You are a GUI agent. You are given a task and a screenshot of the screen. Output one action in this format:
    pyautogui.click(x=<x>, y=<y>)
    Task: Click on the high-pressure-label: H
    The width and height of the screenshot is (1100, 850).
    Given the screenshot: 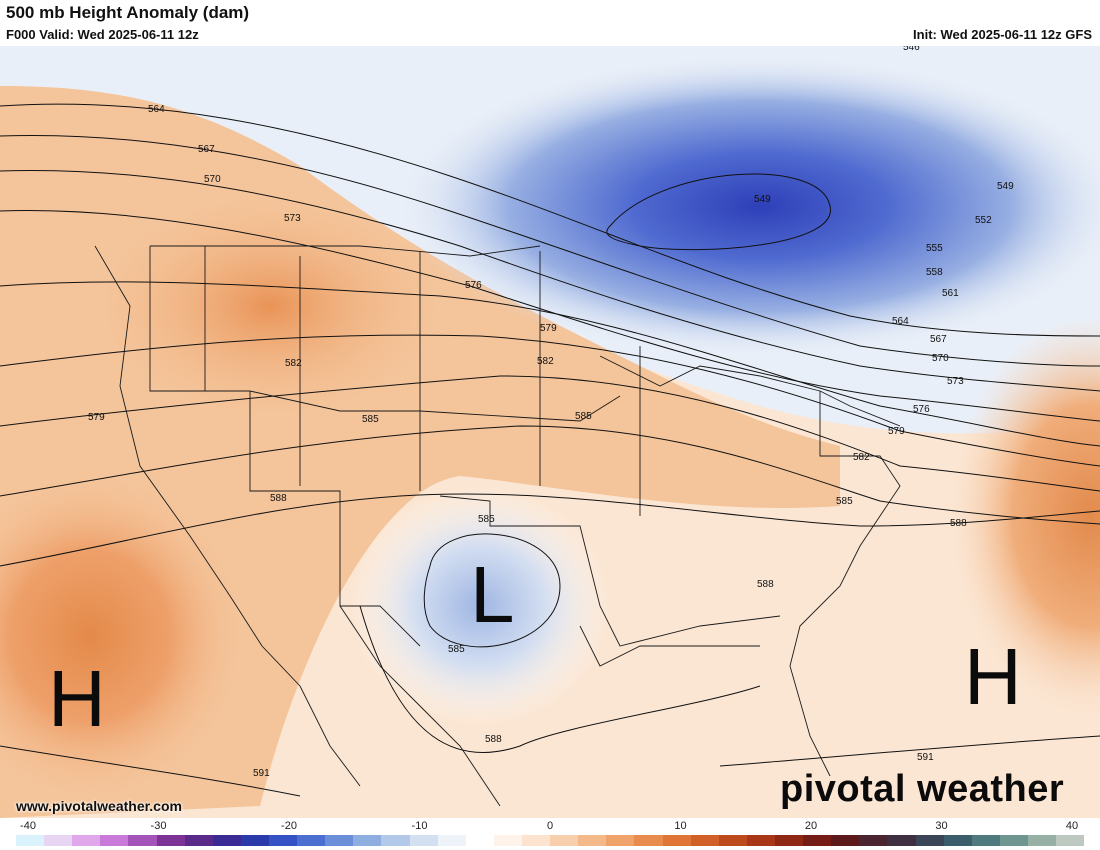 What is the action you would take?
    pyautogui.click(x=77, y=698)
    